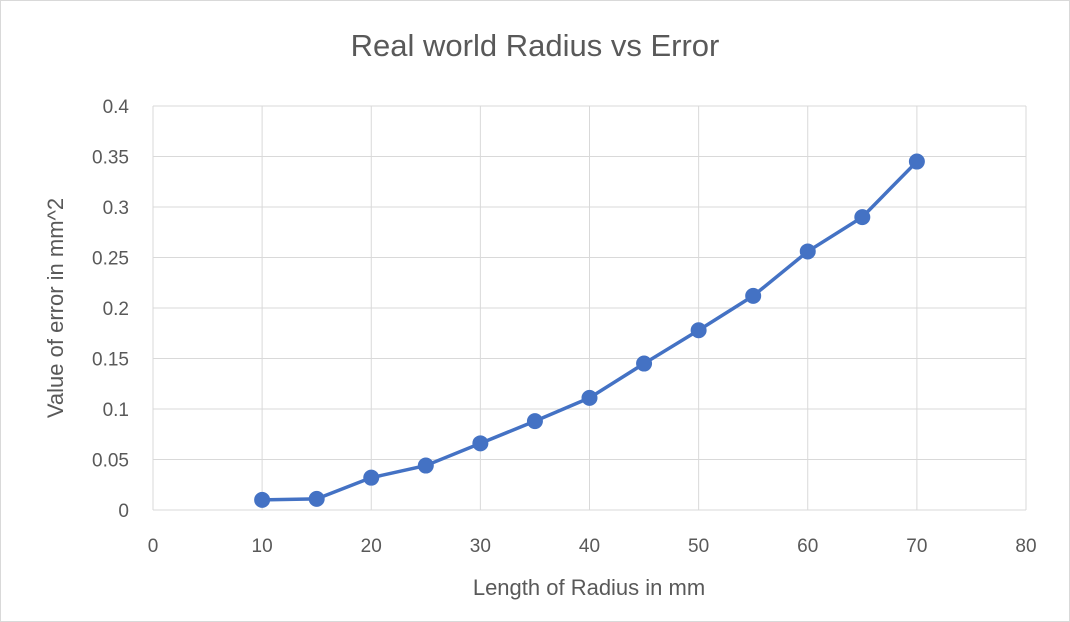 The height and width of the screenshot is (622, 1070). I want to click on y-tick-label: 0.1, so click(116, 410).